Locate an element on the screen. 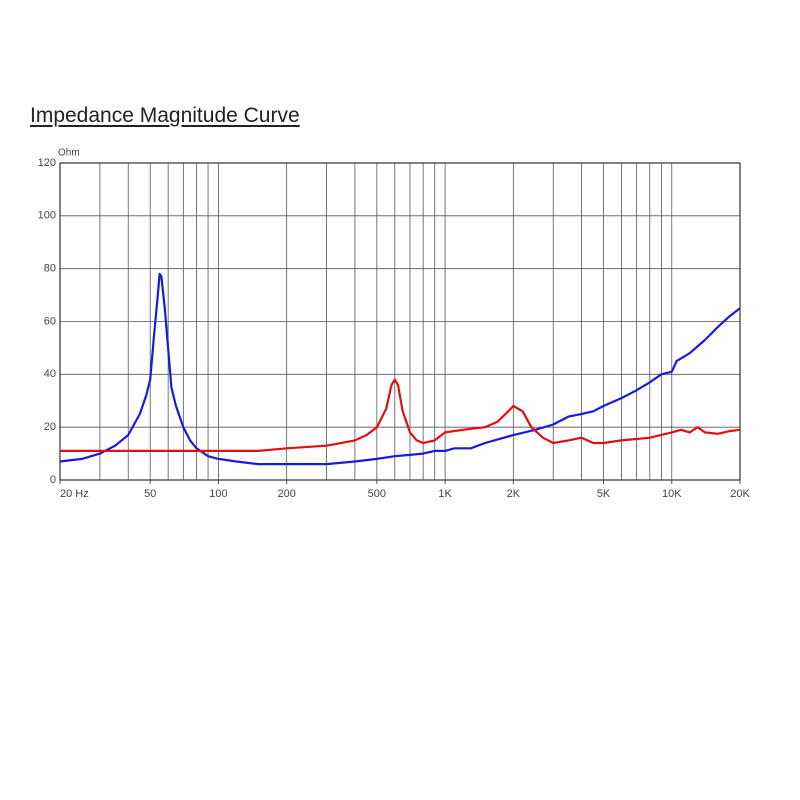 The height and width of the screenshot is (800, 800). x-tick-label: 2K is located at coordinates (514, 494).